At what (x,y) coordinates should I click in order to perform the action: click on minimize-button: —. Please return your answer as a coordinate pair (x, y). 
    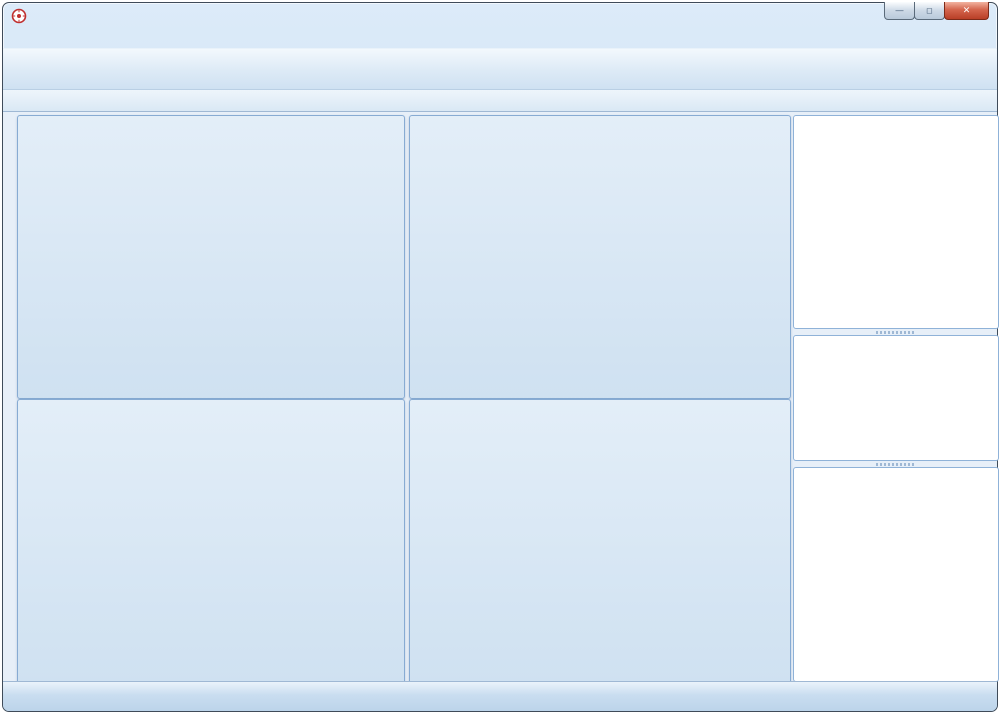
    Looking at the image, I should click on (899, 11).